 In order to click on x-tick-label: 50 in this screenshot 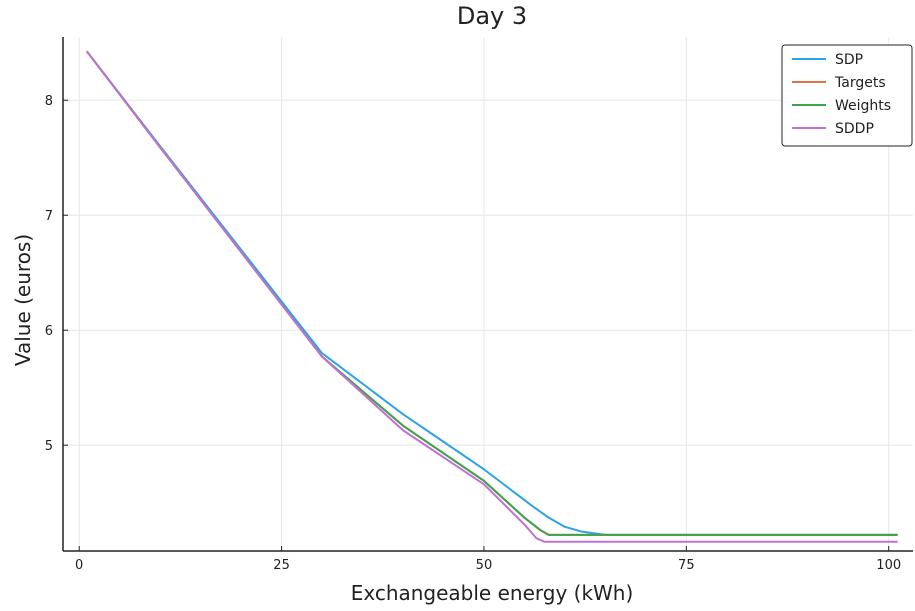, I will do `click(484, 565)`.